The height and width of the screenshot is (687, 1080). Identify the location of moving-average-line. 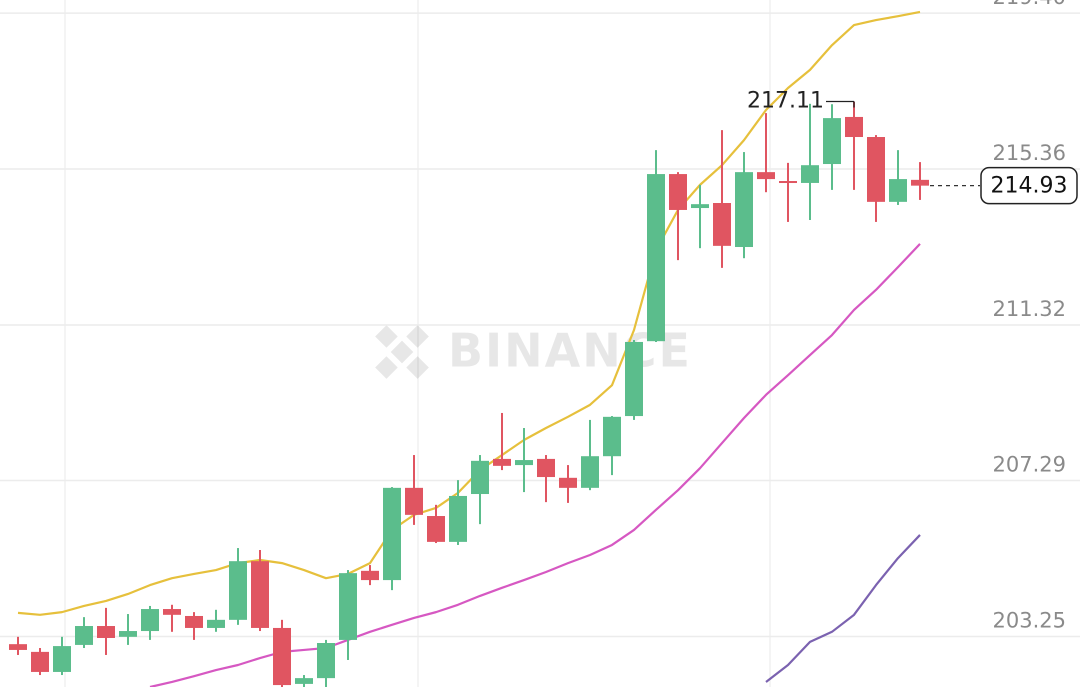
(843, 608).